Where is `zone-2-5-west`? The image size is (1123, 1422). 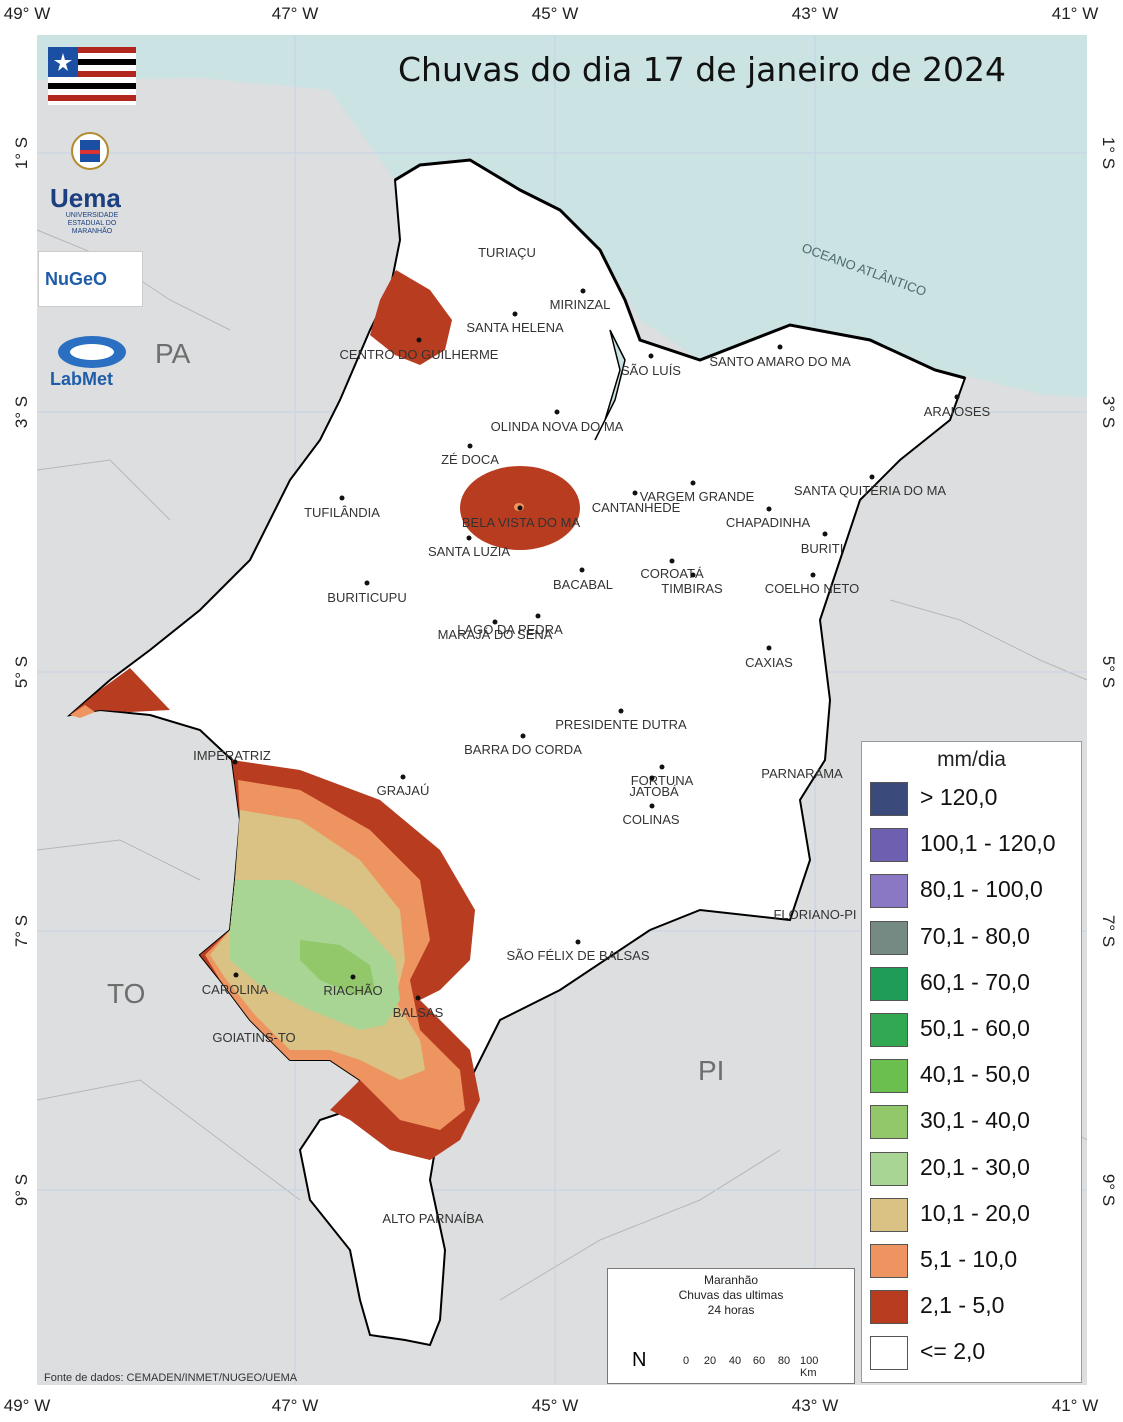 zone-2-5-west is located at coordinates (120, 691).